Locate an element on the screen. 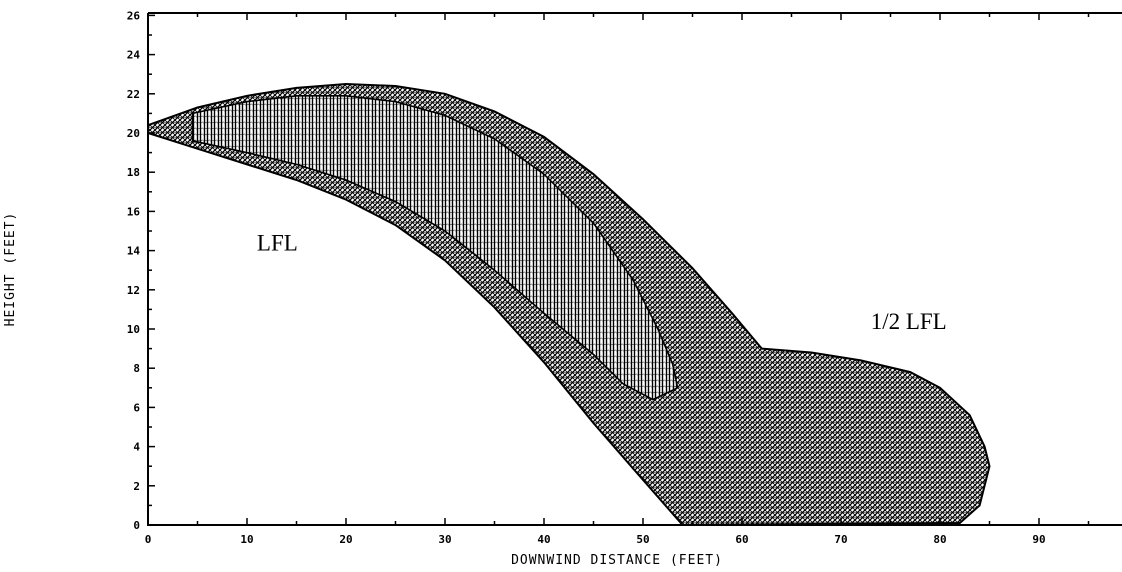 The image size is (1122, 572). y-tick-label: 20 is located at coordinates (133, 133).